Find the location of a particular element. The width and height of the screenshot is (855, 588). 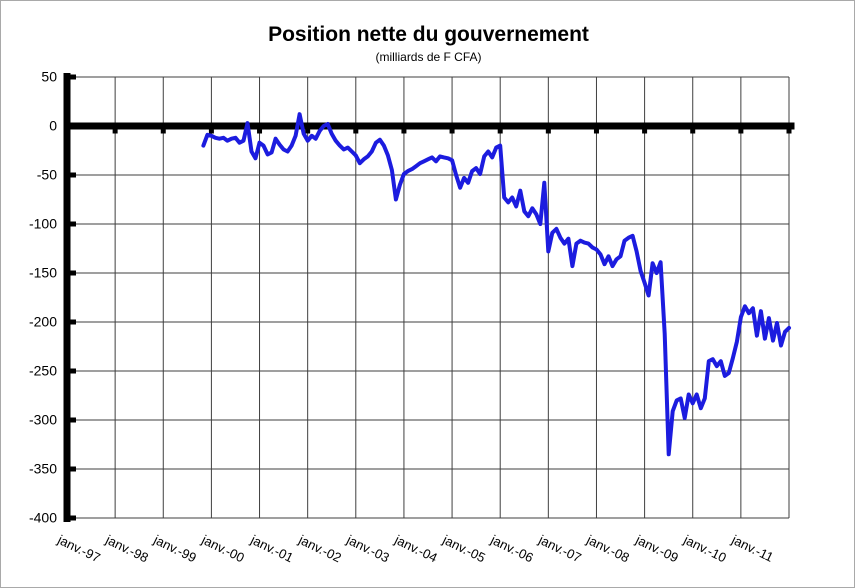

y-axis-label: 0 is located at coordinates (53, 125).